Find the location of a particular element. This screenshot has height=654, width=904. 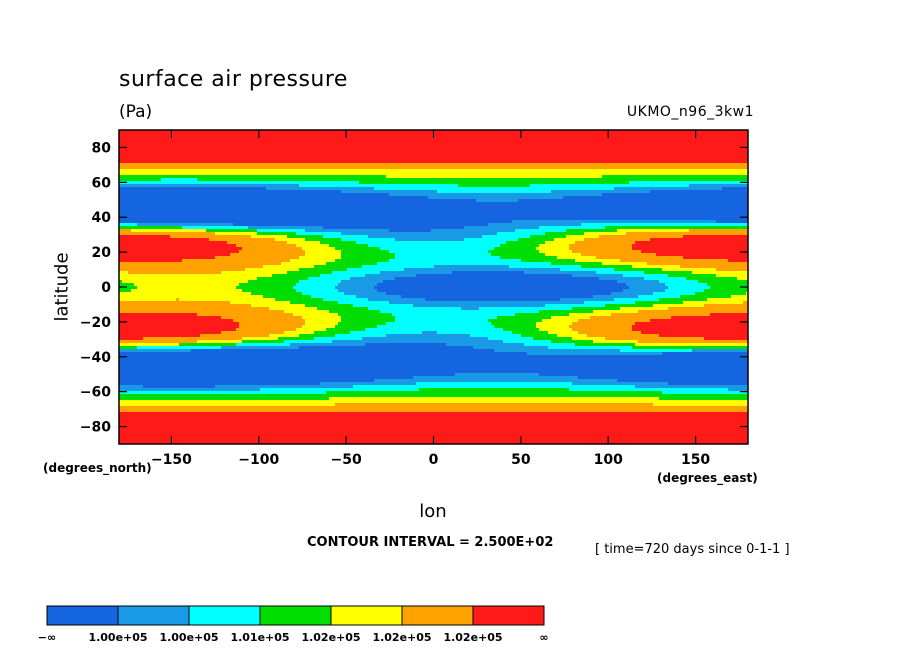

x-tick-label: 100 is located at coordinates (608, 460).